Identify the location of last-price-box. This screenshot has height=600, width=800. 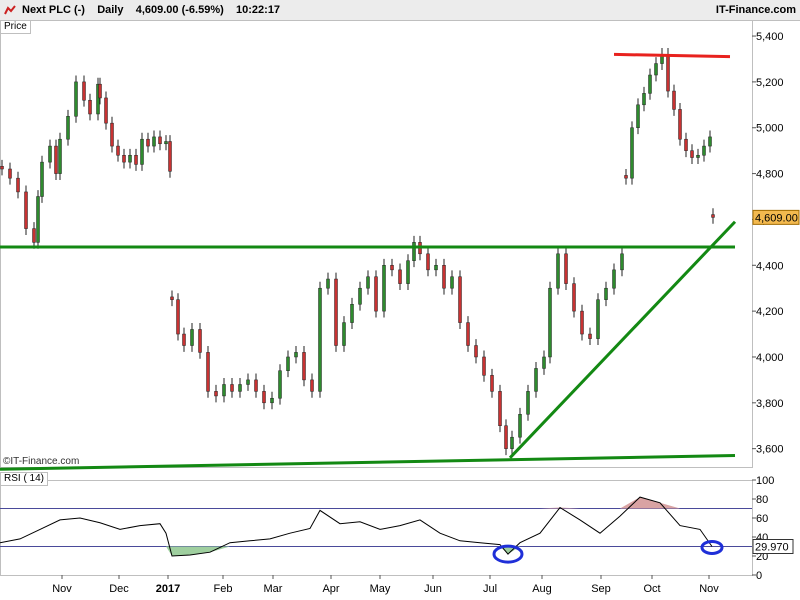
(776, 217).